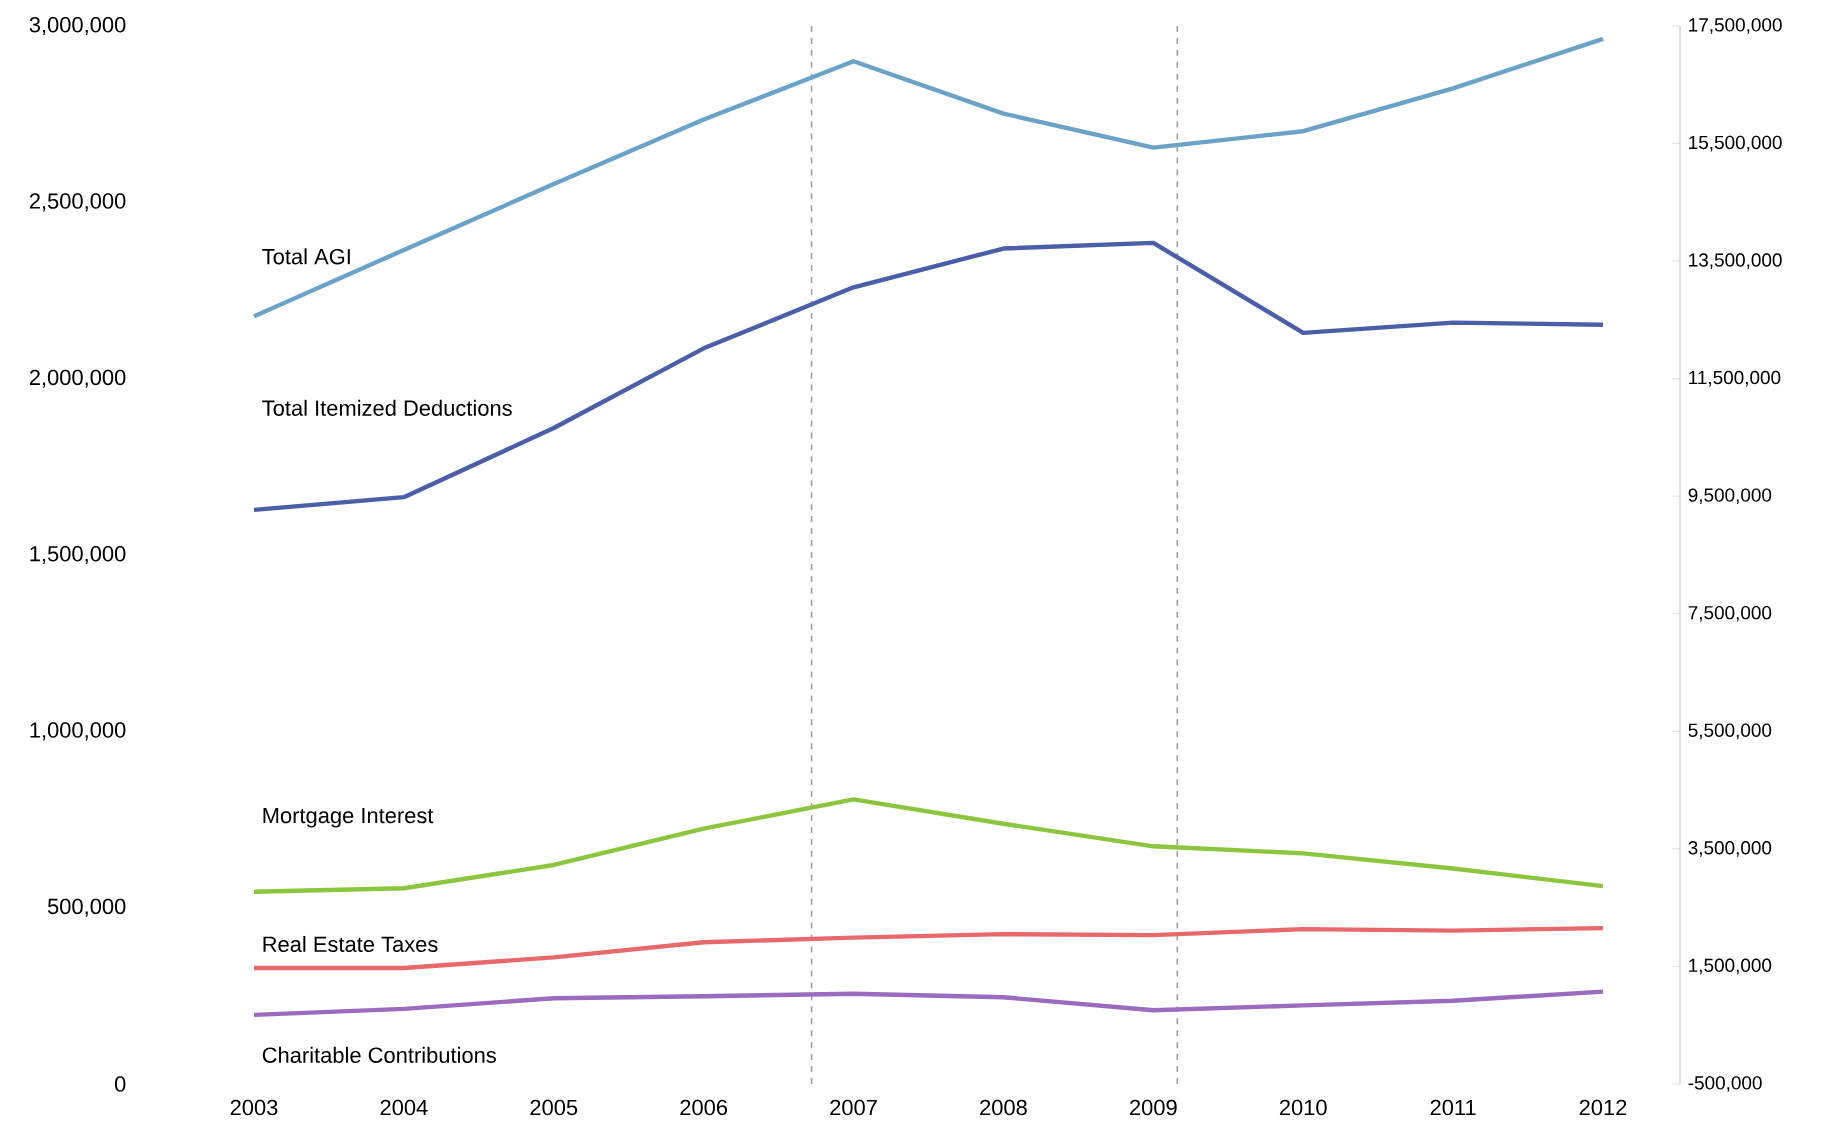 Image resolution: width=1837 pixels, height=1143 pixels. Describe the element at coordinates (1730, 966) in the screenshot. I see `y2-tick-label: 1,500,000` at that location.